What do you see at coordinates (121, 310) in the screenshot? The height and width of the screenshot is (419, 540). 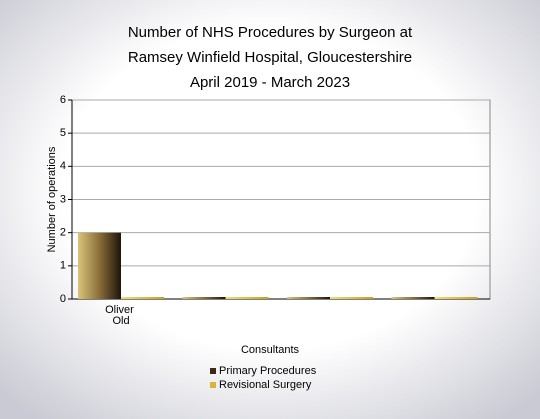 I see `x-tick-label-line: Oliver` at bounding box center [121, 310].